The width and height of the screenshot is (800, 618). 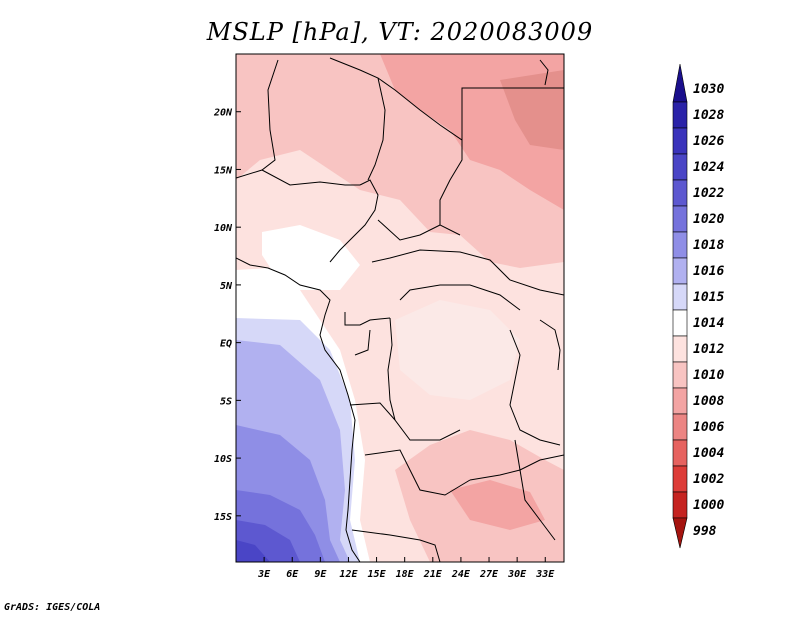 I want to click on colorbar-label: 1016, so click(x=708, y=271).